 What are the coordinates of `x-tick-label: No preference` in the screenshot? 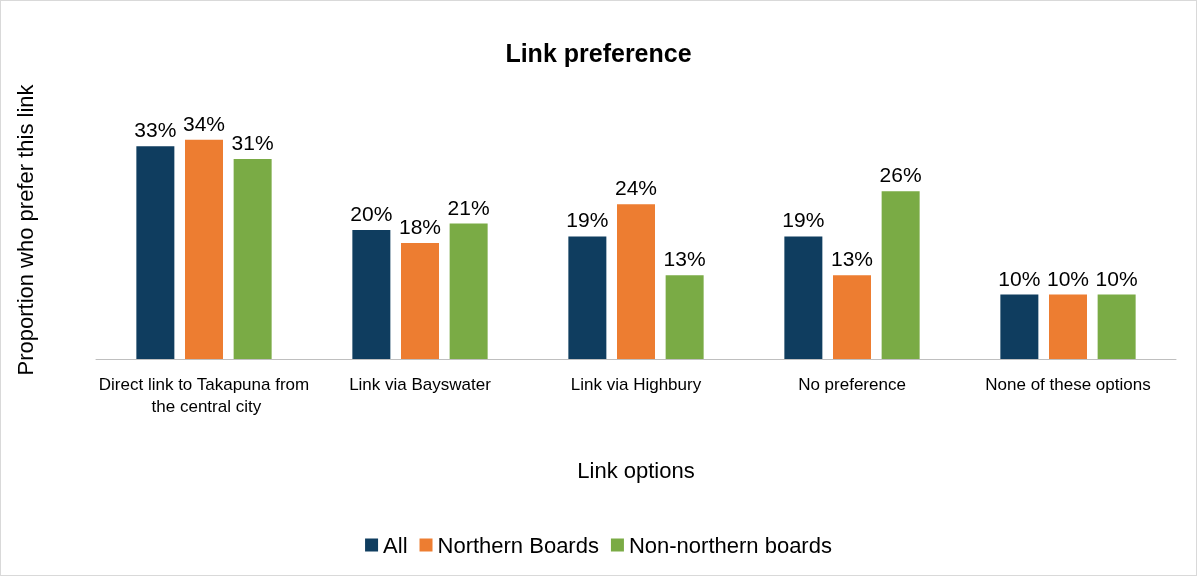 It's located at (852, 384).